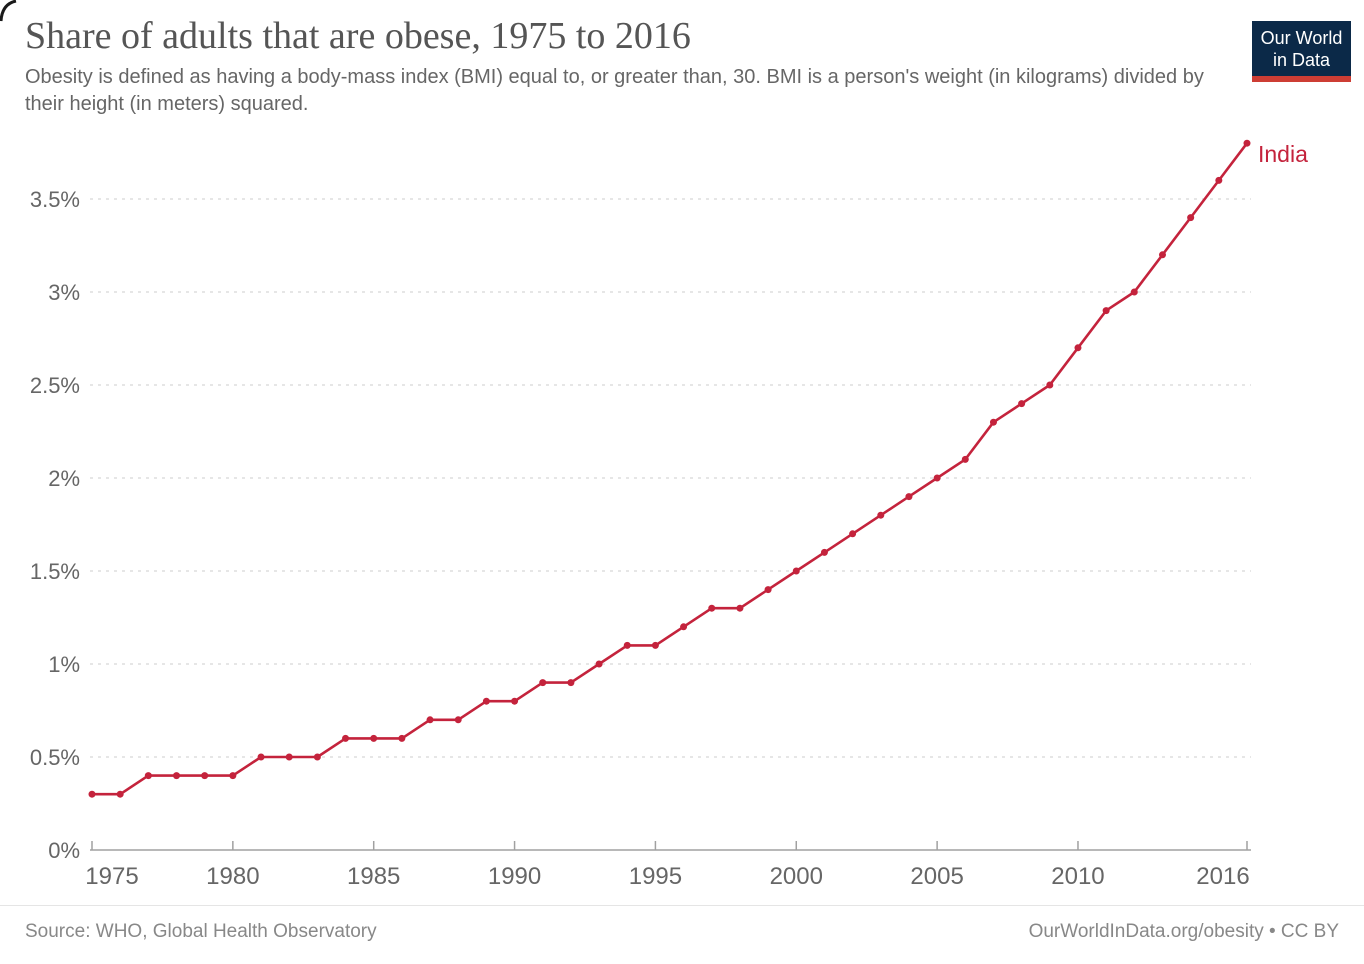  I want to click on x-tick-label: 1995, so click(655, 876).